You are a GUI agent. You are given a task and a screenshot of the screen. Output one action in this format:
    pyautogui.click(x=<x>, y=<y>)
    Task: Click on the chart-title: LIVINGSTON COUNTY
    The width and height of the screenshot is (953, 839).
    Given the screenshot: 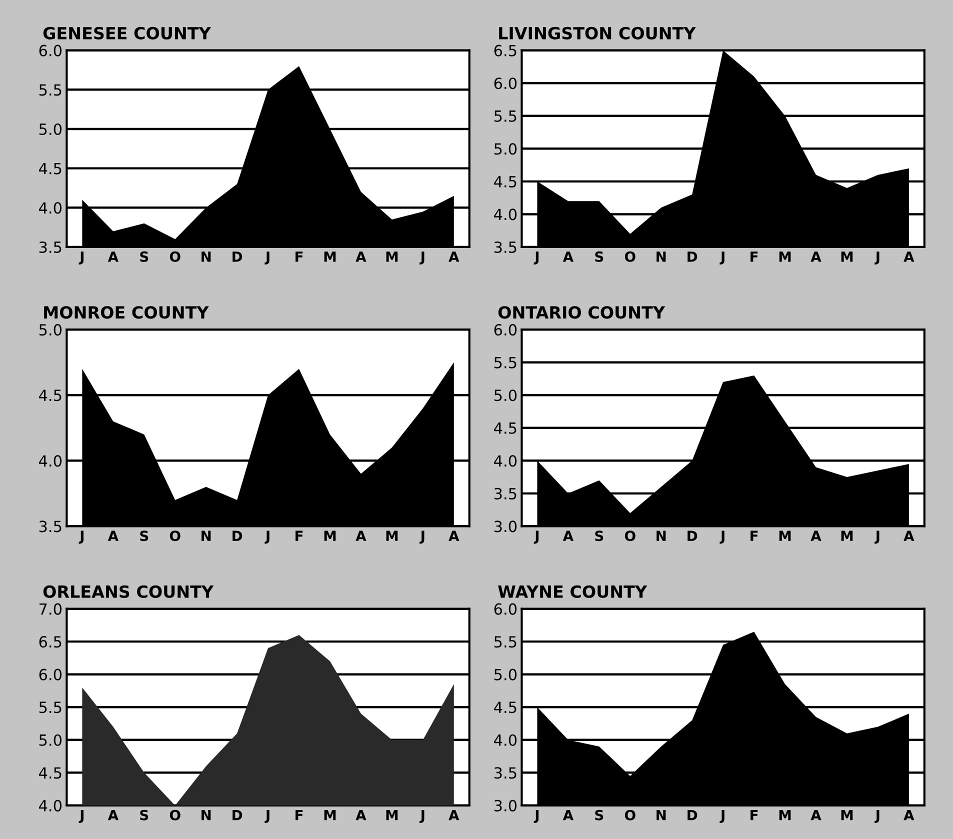 What is the action you would take?
    pyautogui.click(x=597, y=33)
    